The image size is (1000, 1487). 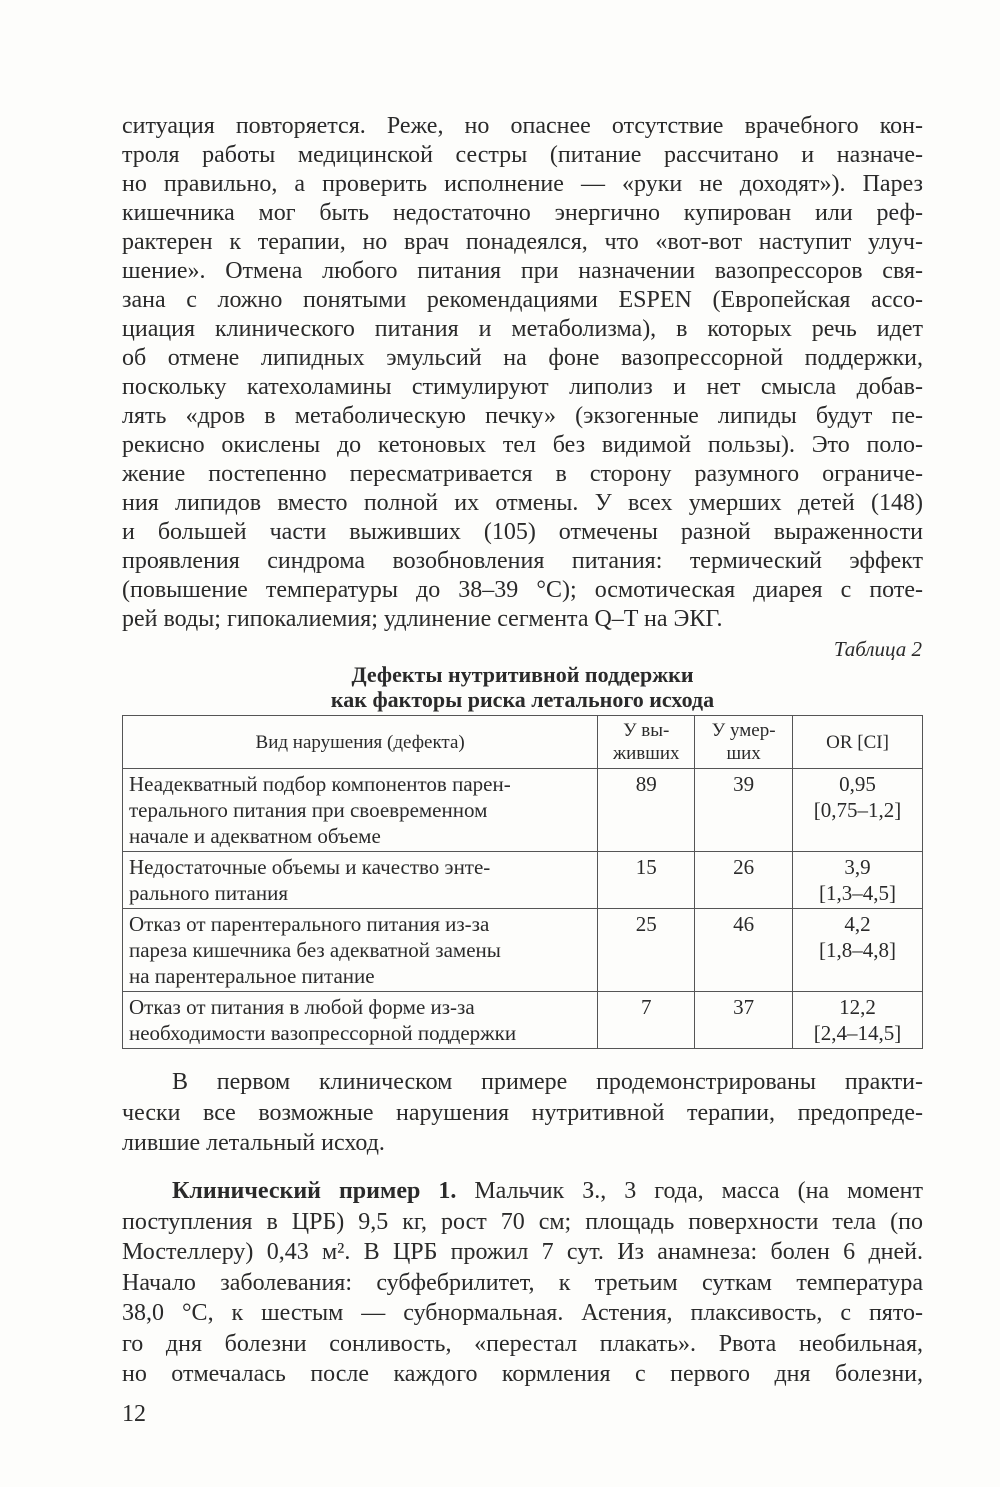 I want to click on cell-line: пареза кишечника без адекватной замены, so click(x=315, y=950).